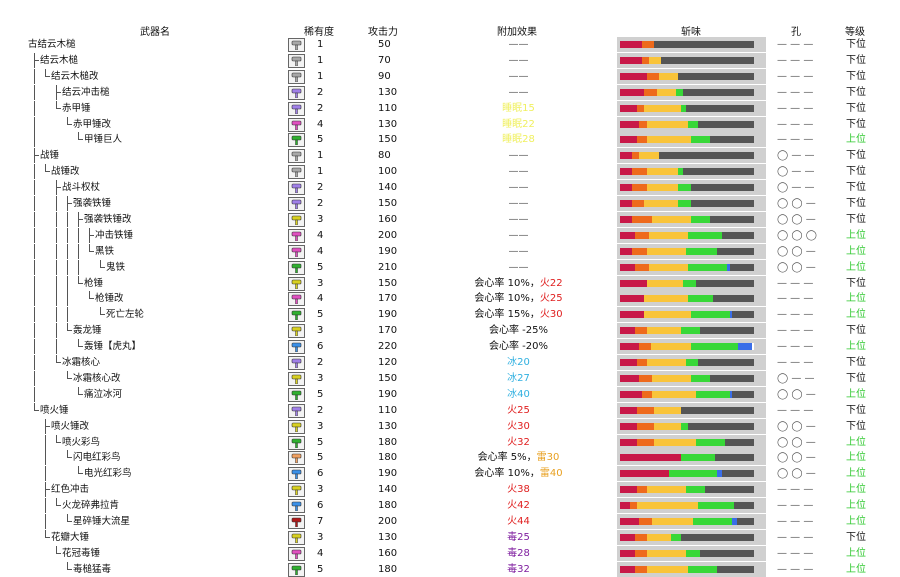 This screenshot has height=577, width=900. What do you see at coordinates (507, 458) in the screenshot?
I see `effect-part: 会心率 5%，` at bounding box center [507, 458].